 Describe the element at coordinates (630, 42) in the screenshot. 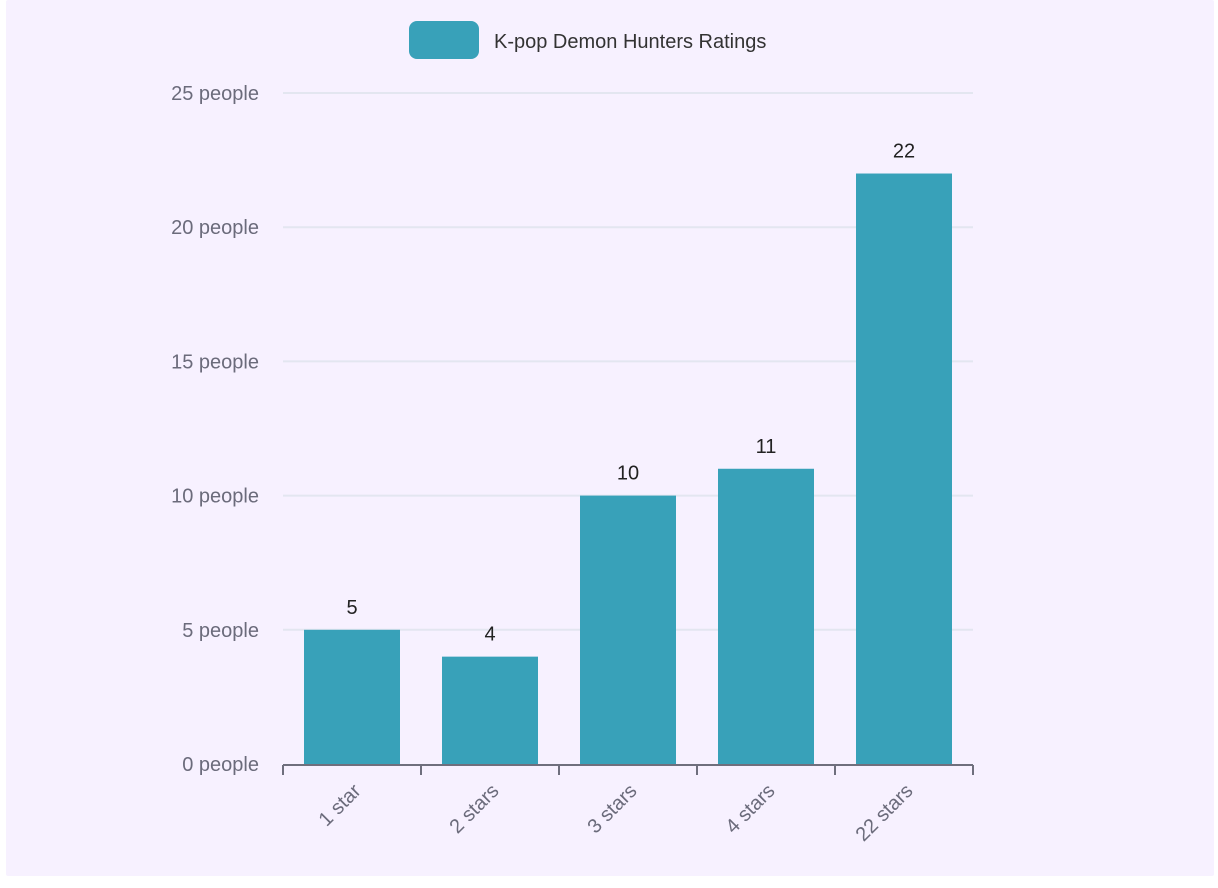

I see `legend-label: K-pop Demon Hunters Ratings` at that location.